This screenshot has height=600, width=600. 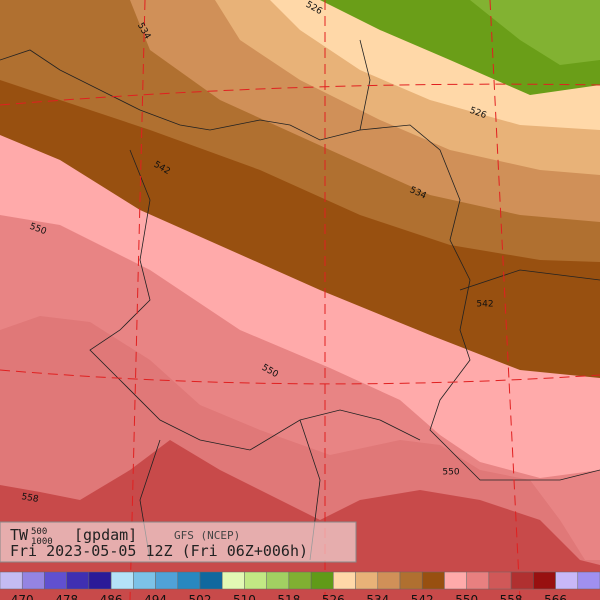 I want to click on colorbar-label: 566, so click(x=555, y=596).